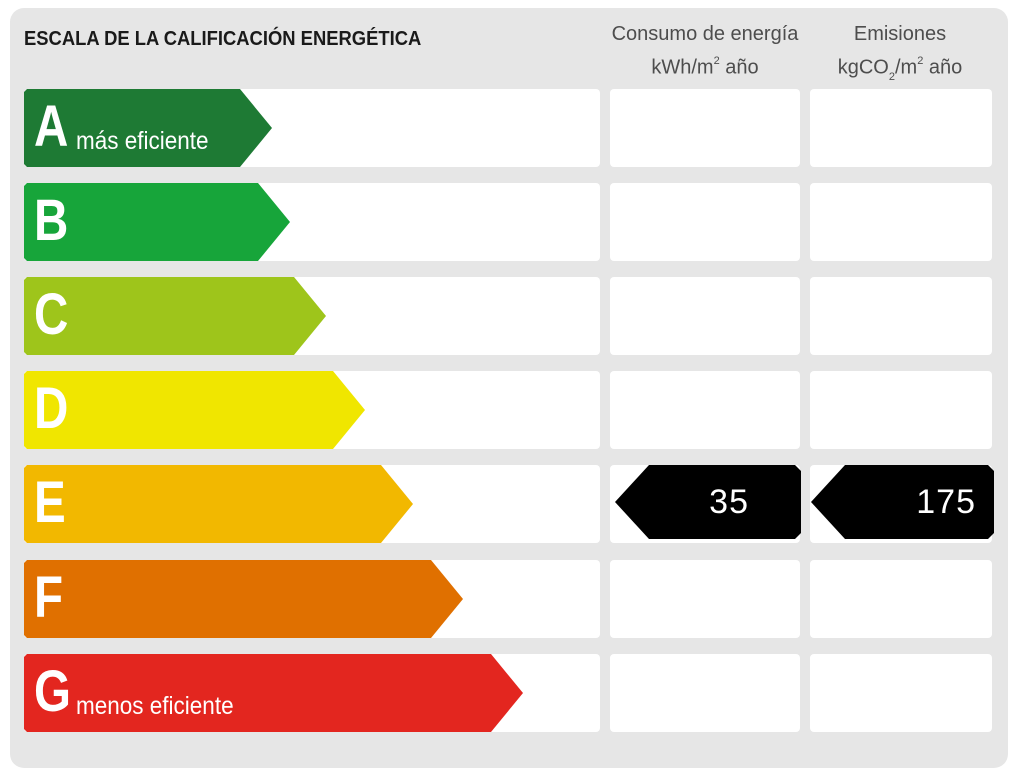 Image resolution: width=1024 pixels, height=768 pixels. Describe the element at coordinates (509, 222) in the screenshot. I see `rating-row-b: B` at that location.